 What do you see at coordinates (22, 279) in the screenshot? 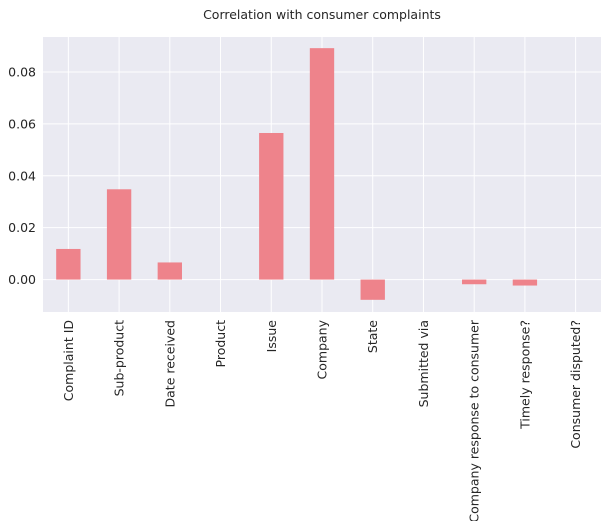
I see `y-tick-label: 0.00` at bounding box center [22, 279].